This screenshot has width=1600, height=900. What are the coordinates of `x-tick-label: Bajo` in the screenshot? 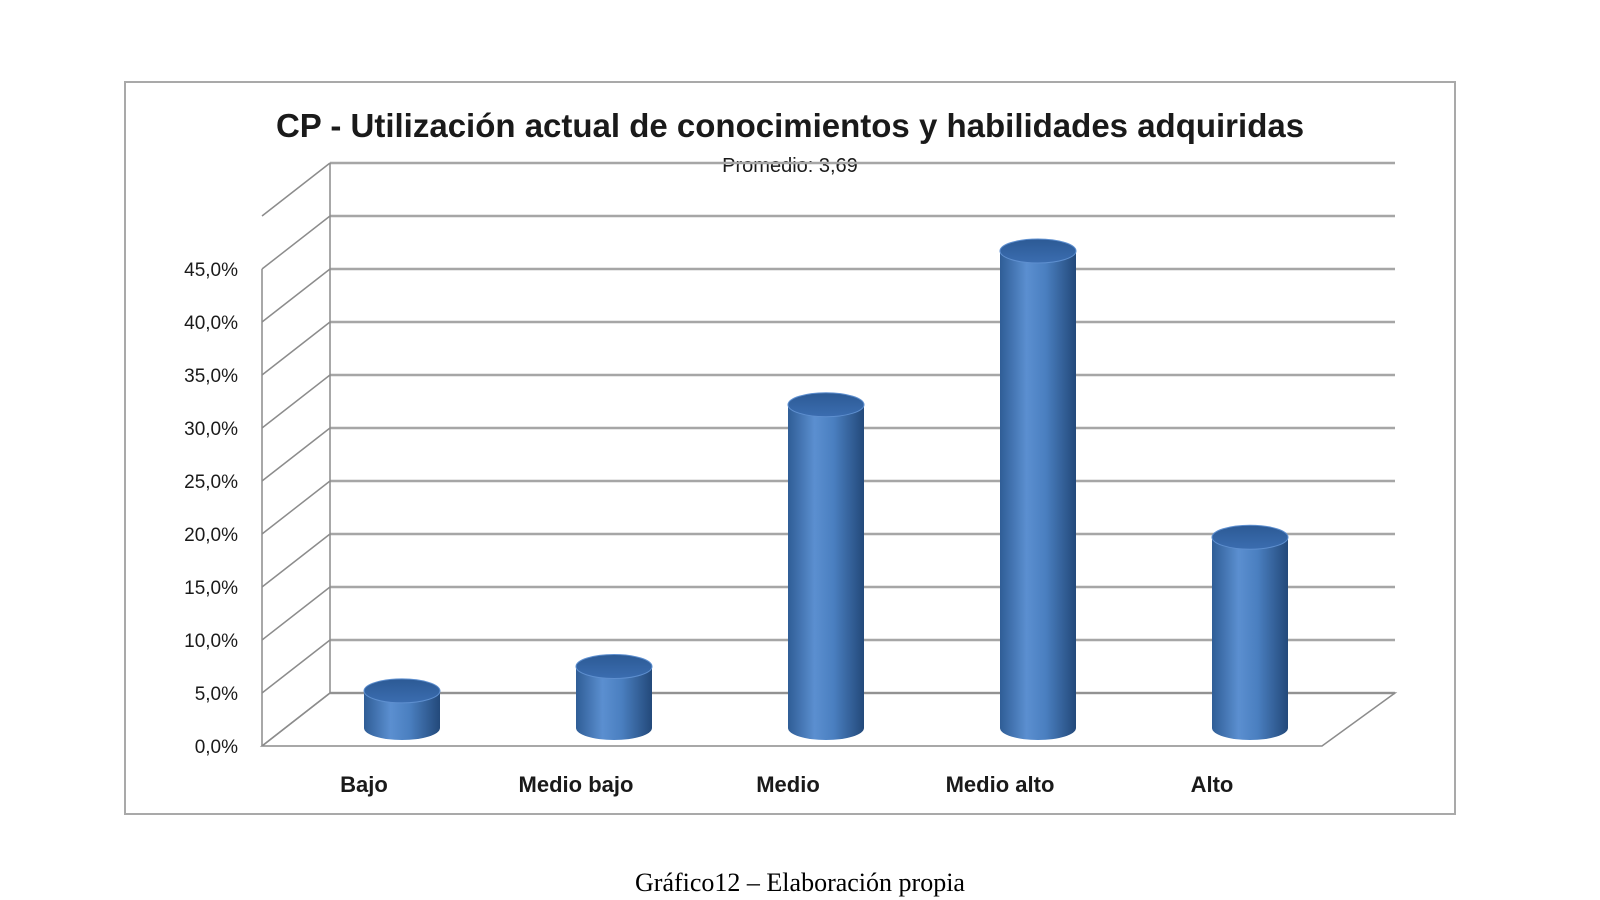 It's located at (364, 784).